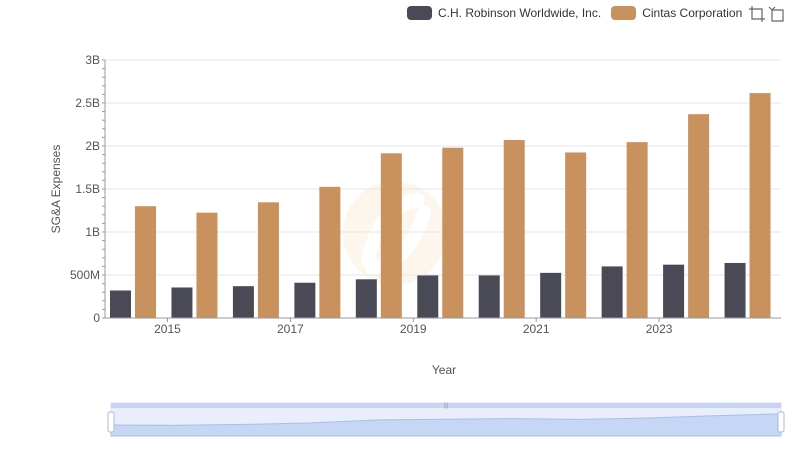 The width and height of the screenshot is (800, 461). I want to click on bar-ch-robinson-2022, so click(612, 292).